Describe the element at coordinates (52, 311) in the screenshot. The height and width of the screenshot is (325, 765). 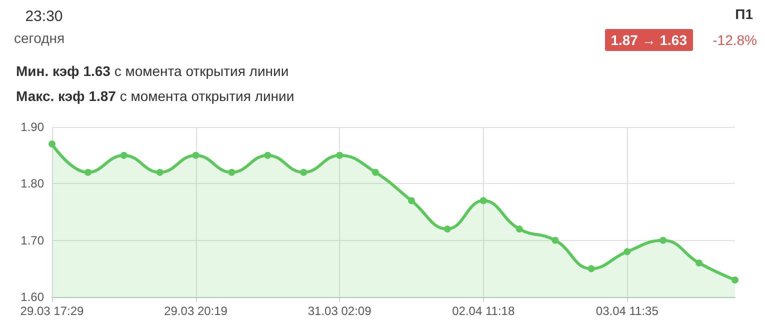
I see `x-tick-label: 29.03 17:29` at that location.